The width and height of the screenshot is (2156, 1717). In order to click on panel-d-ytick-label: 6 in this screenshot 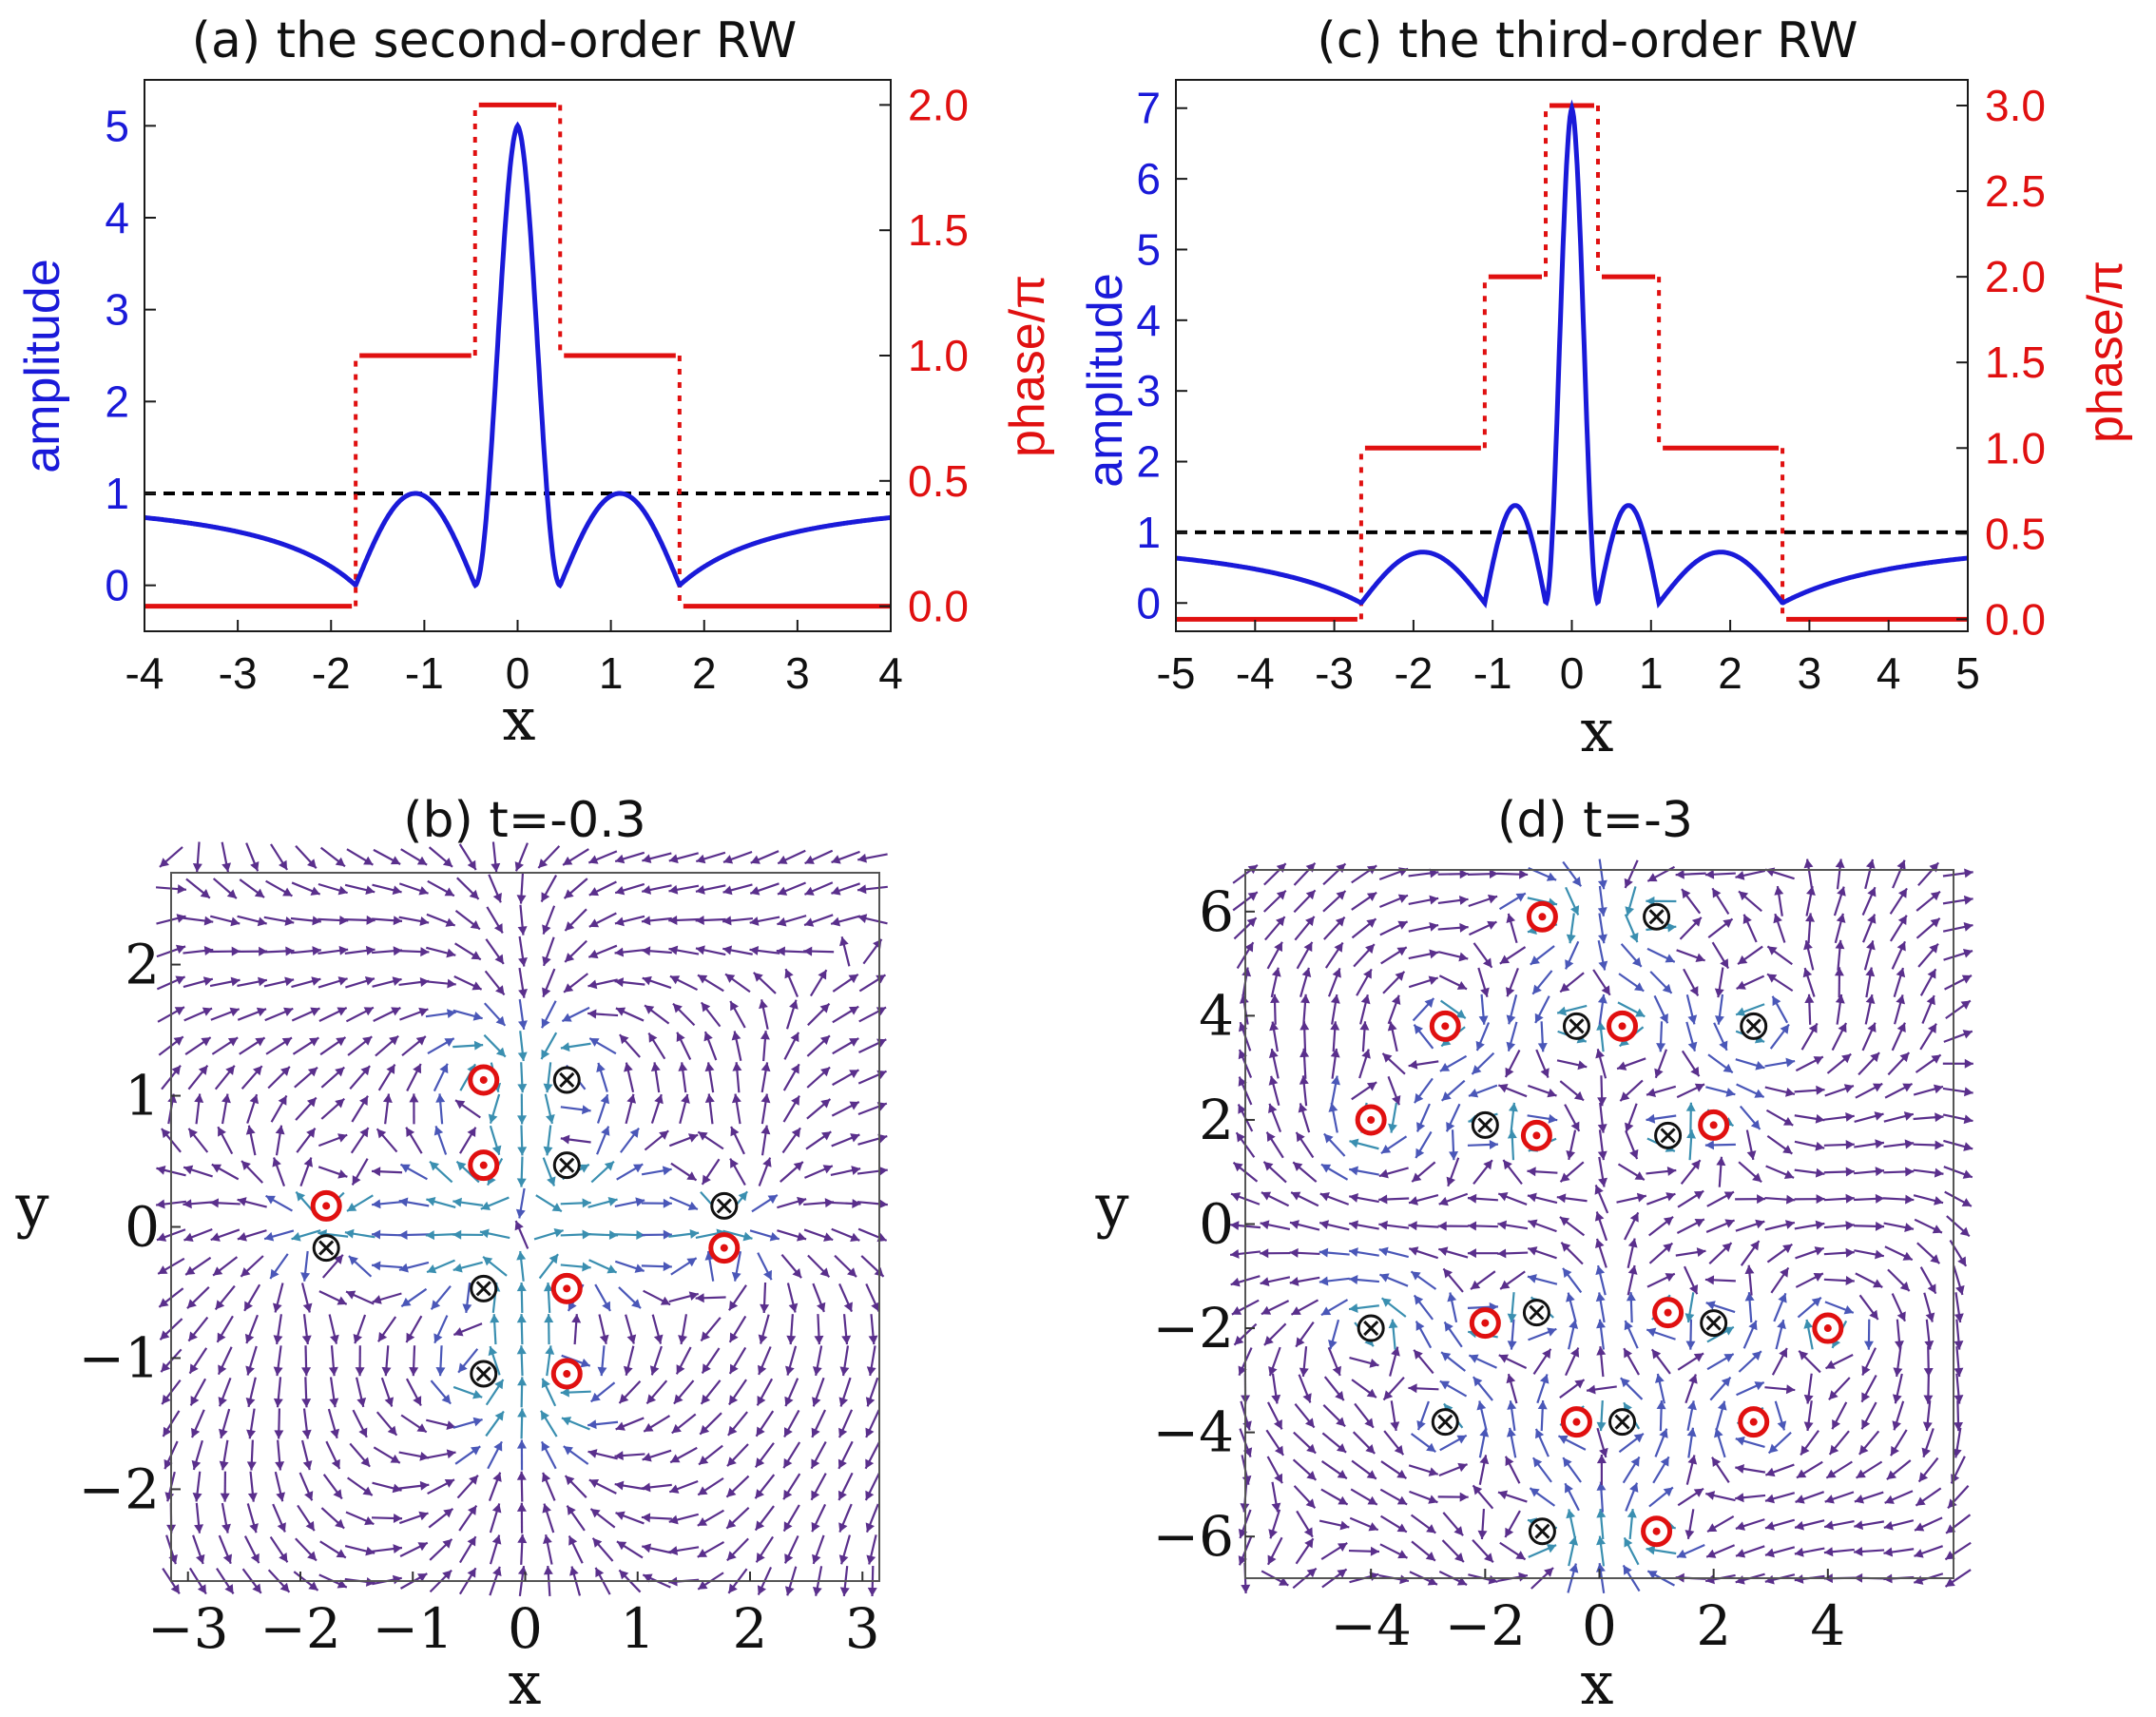, I will do `click(1216, 911)`.